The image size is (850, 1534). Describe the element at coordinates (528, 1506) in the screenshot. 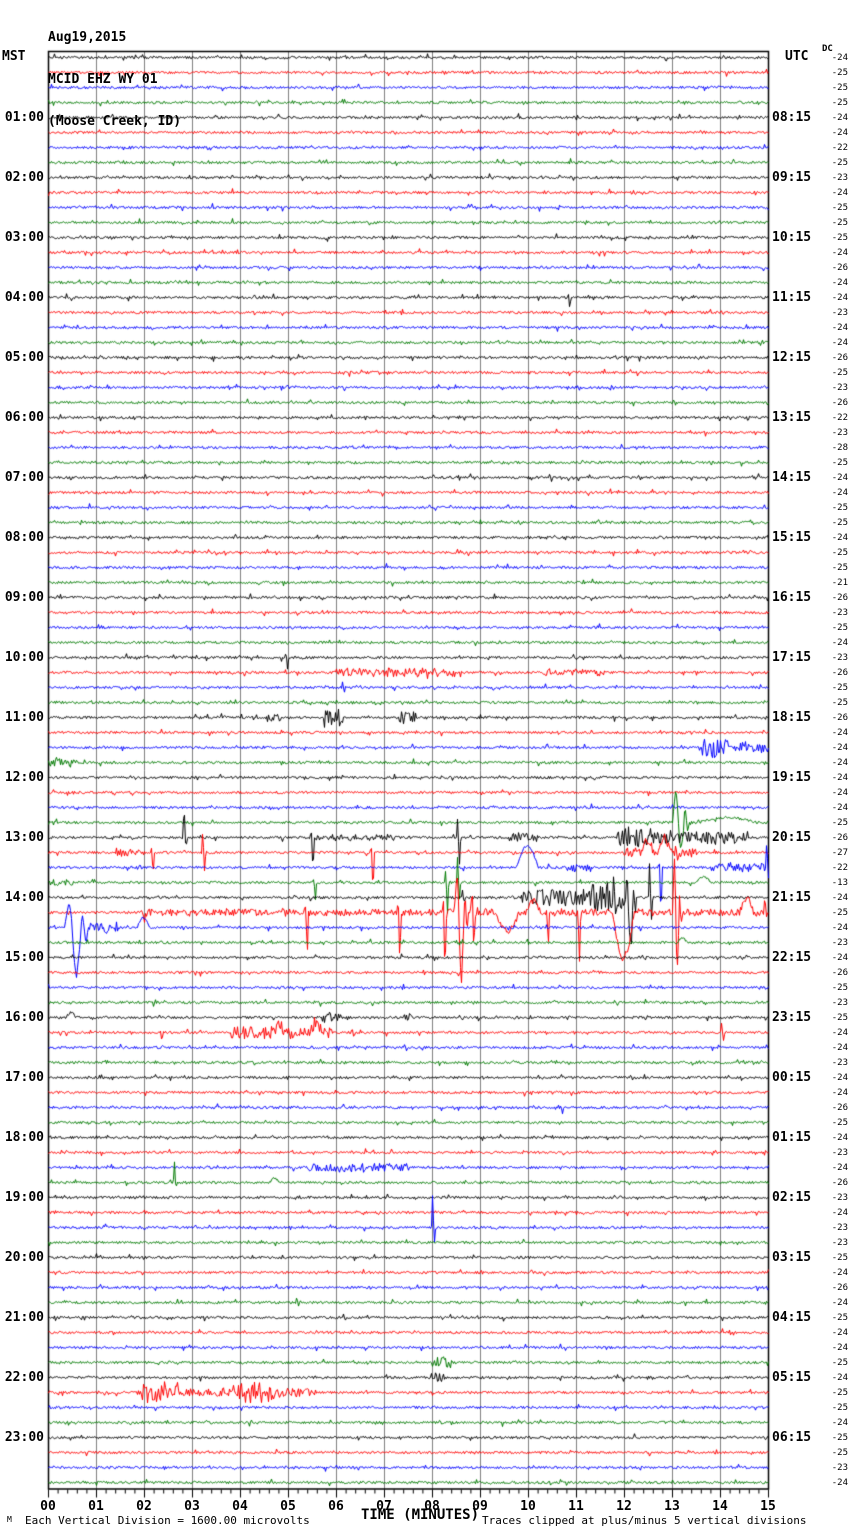

I see `x-tick-label: 10` at that location.